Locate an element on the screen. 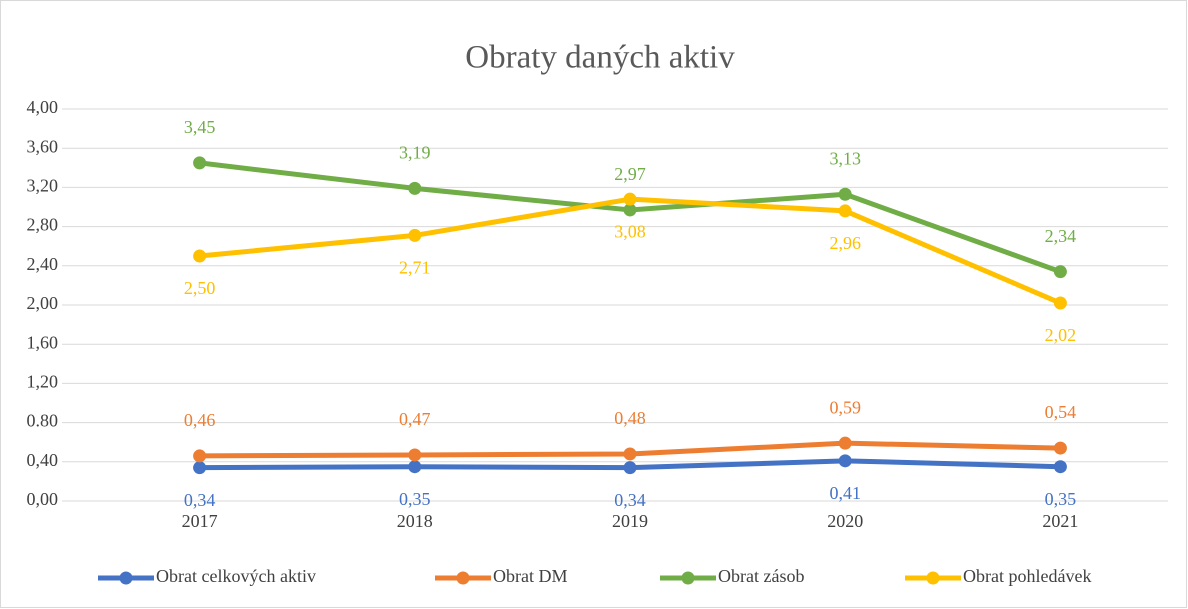 This screenshot has width=1188, height=609. y-tick-label: 1,20 is located at coordinates (43, 382).